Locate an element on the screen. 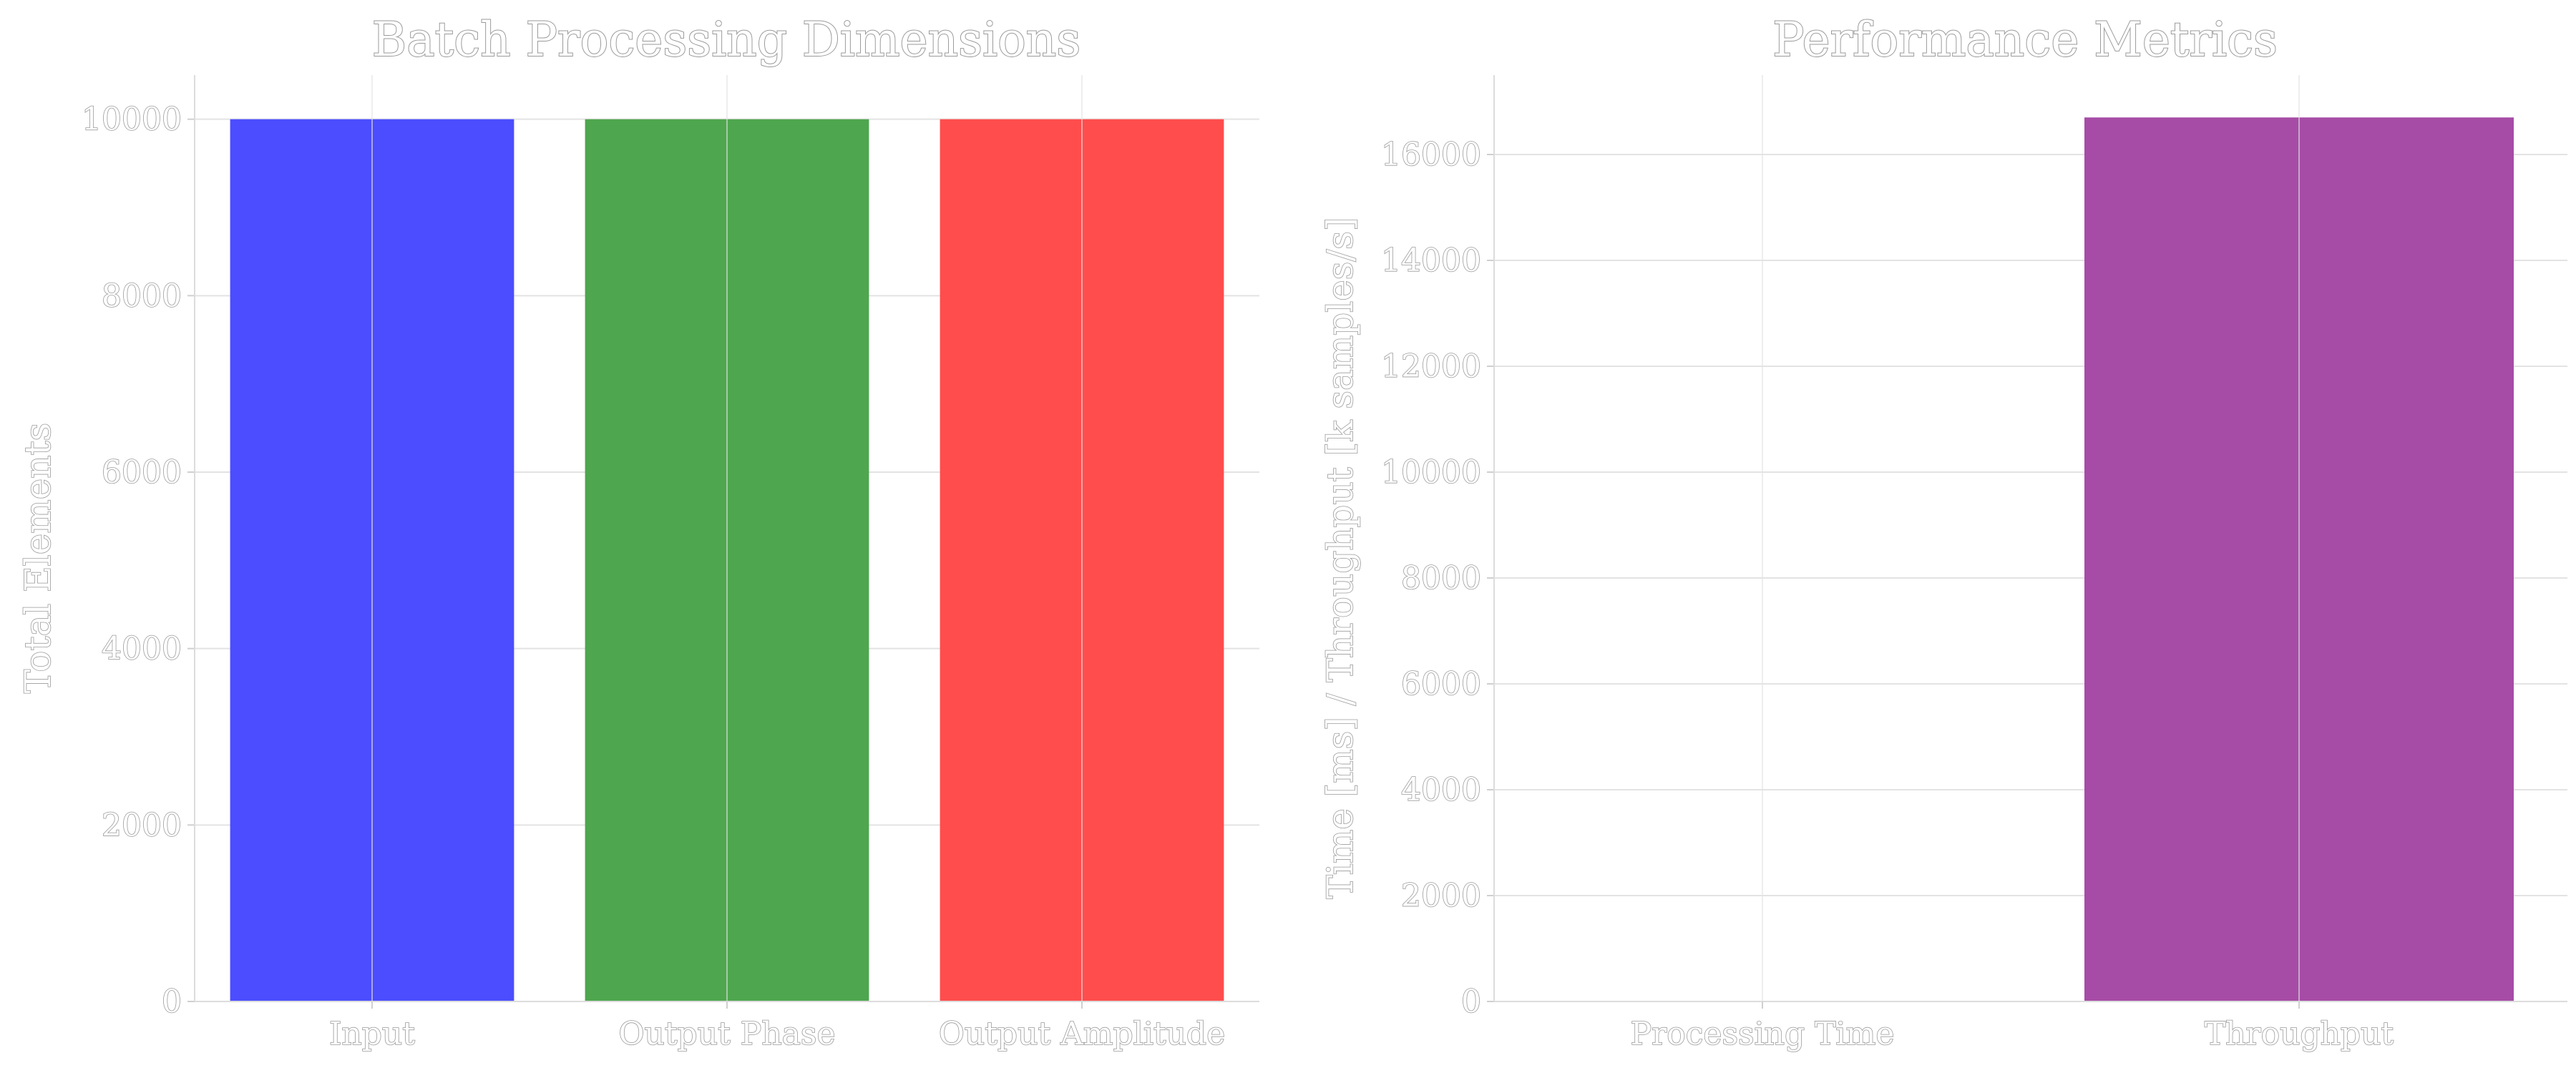 This screenshot has height=1073, width=2576. y-tick-label: 12000 is located at coordinates (1431, 366).